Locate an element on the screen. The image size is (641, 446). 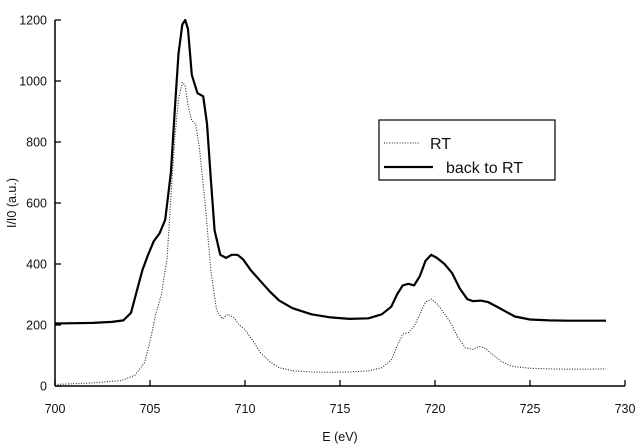
legend-label-rt: RT is located at coordinates (440, 144).